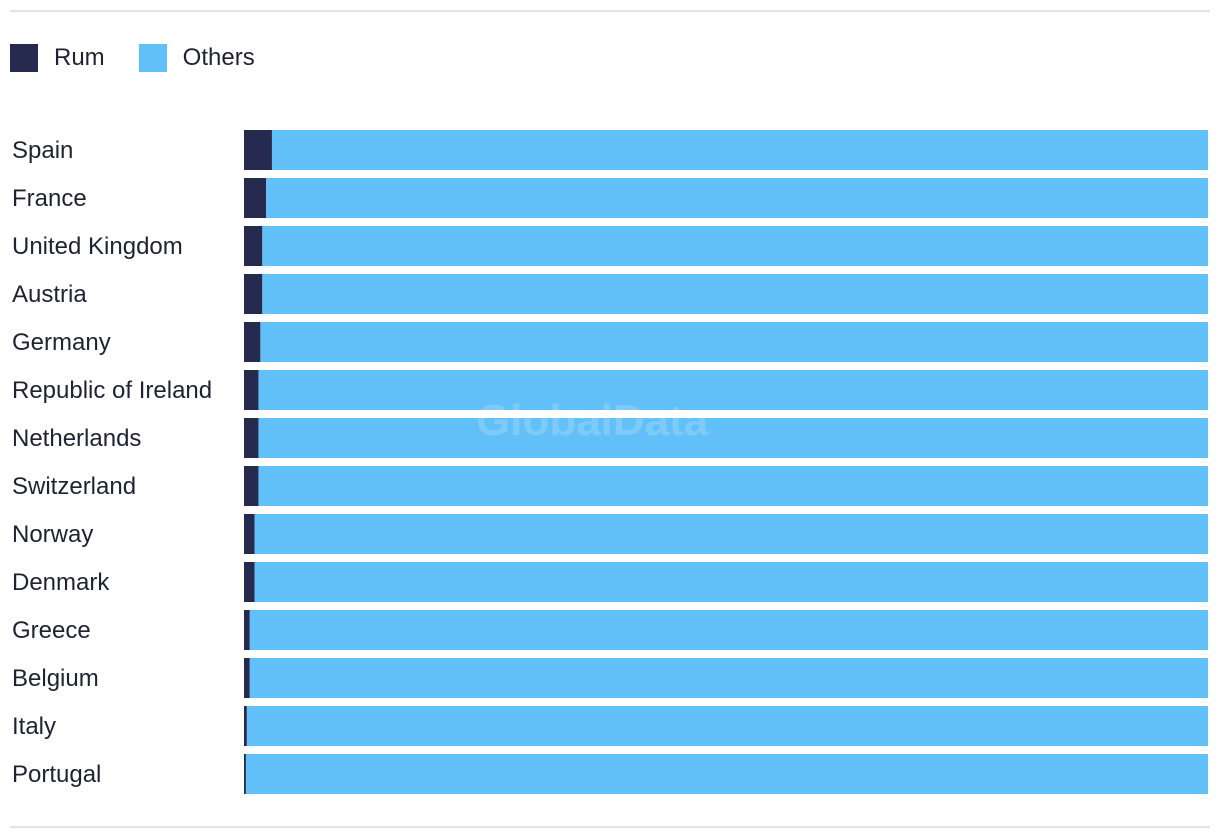 The height and width of the screenshot is (840, 1220). I want to click on bar-others-austria, so click(735, 294).